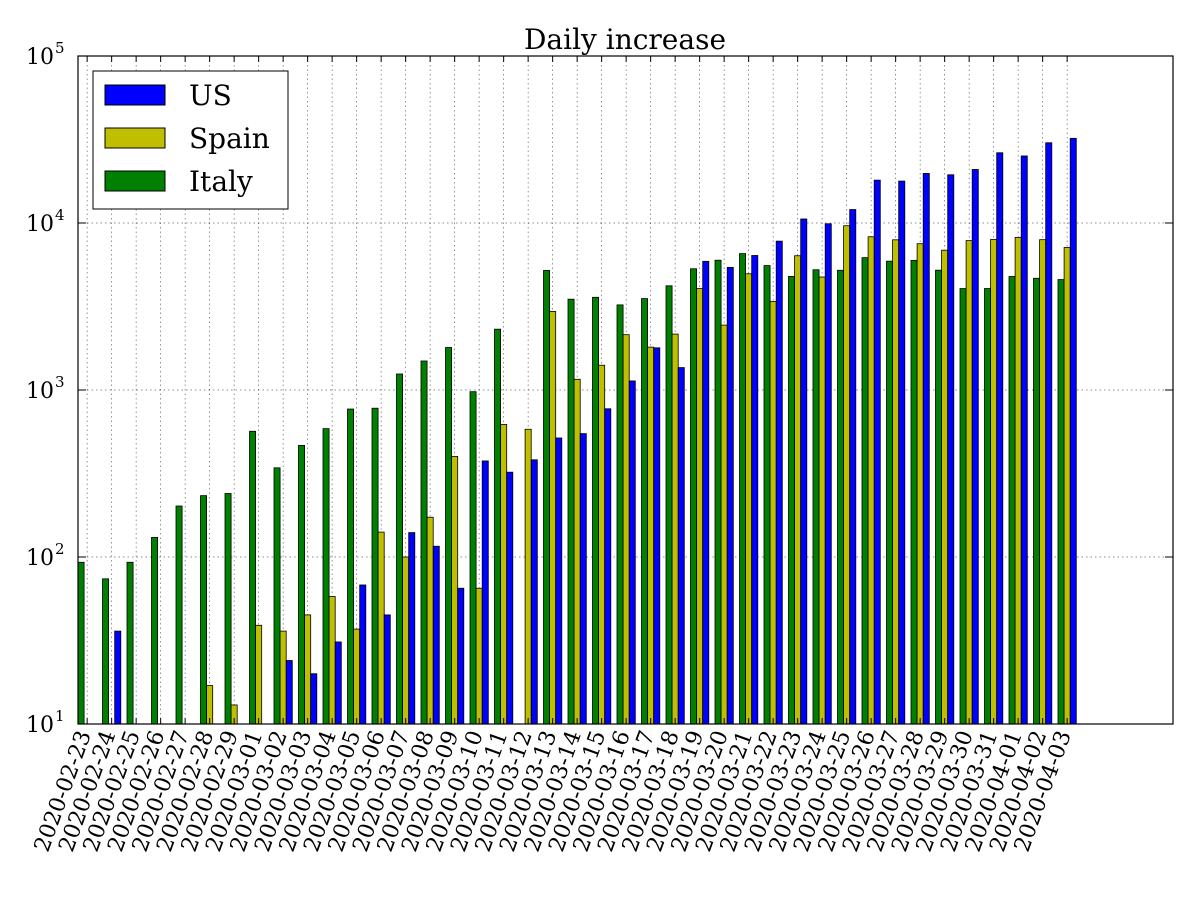 The height and width of the screenshot is (900, 1200). I want to click on y-tick-exponent: 2, so click(60, 549).